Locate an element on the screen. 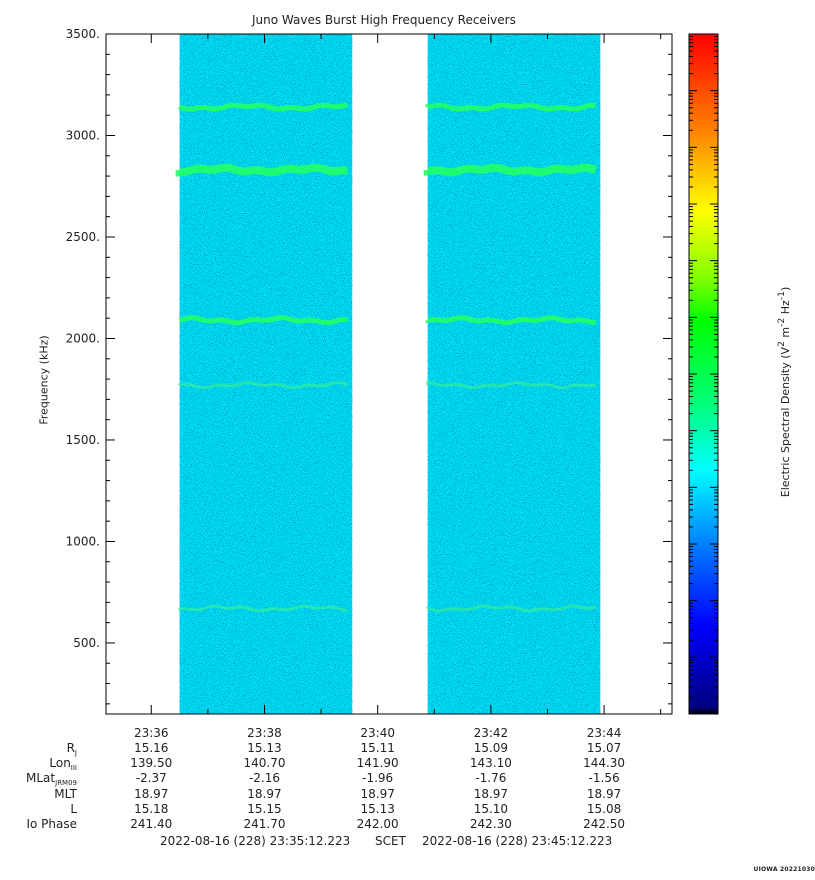  mlt-label: MLT is located at coordinates (65, 794).